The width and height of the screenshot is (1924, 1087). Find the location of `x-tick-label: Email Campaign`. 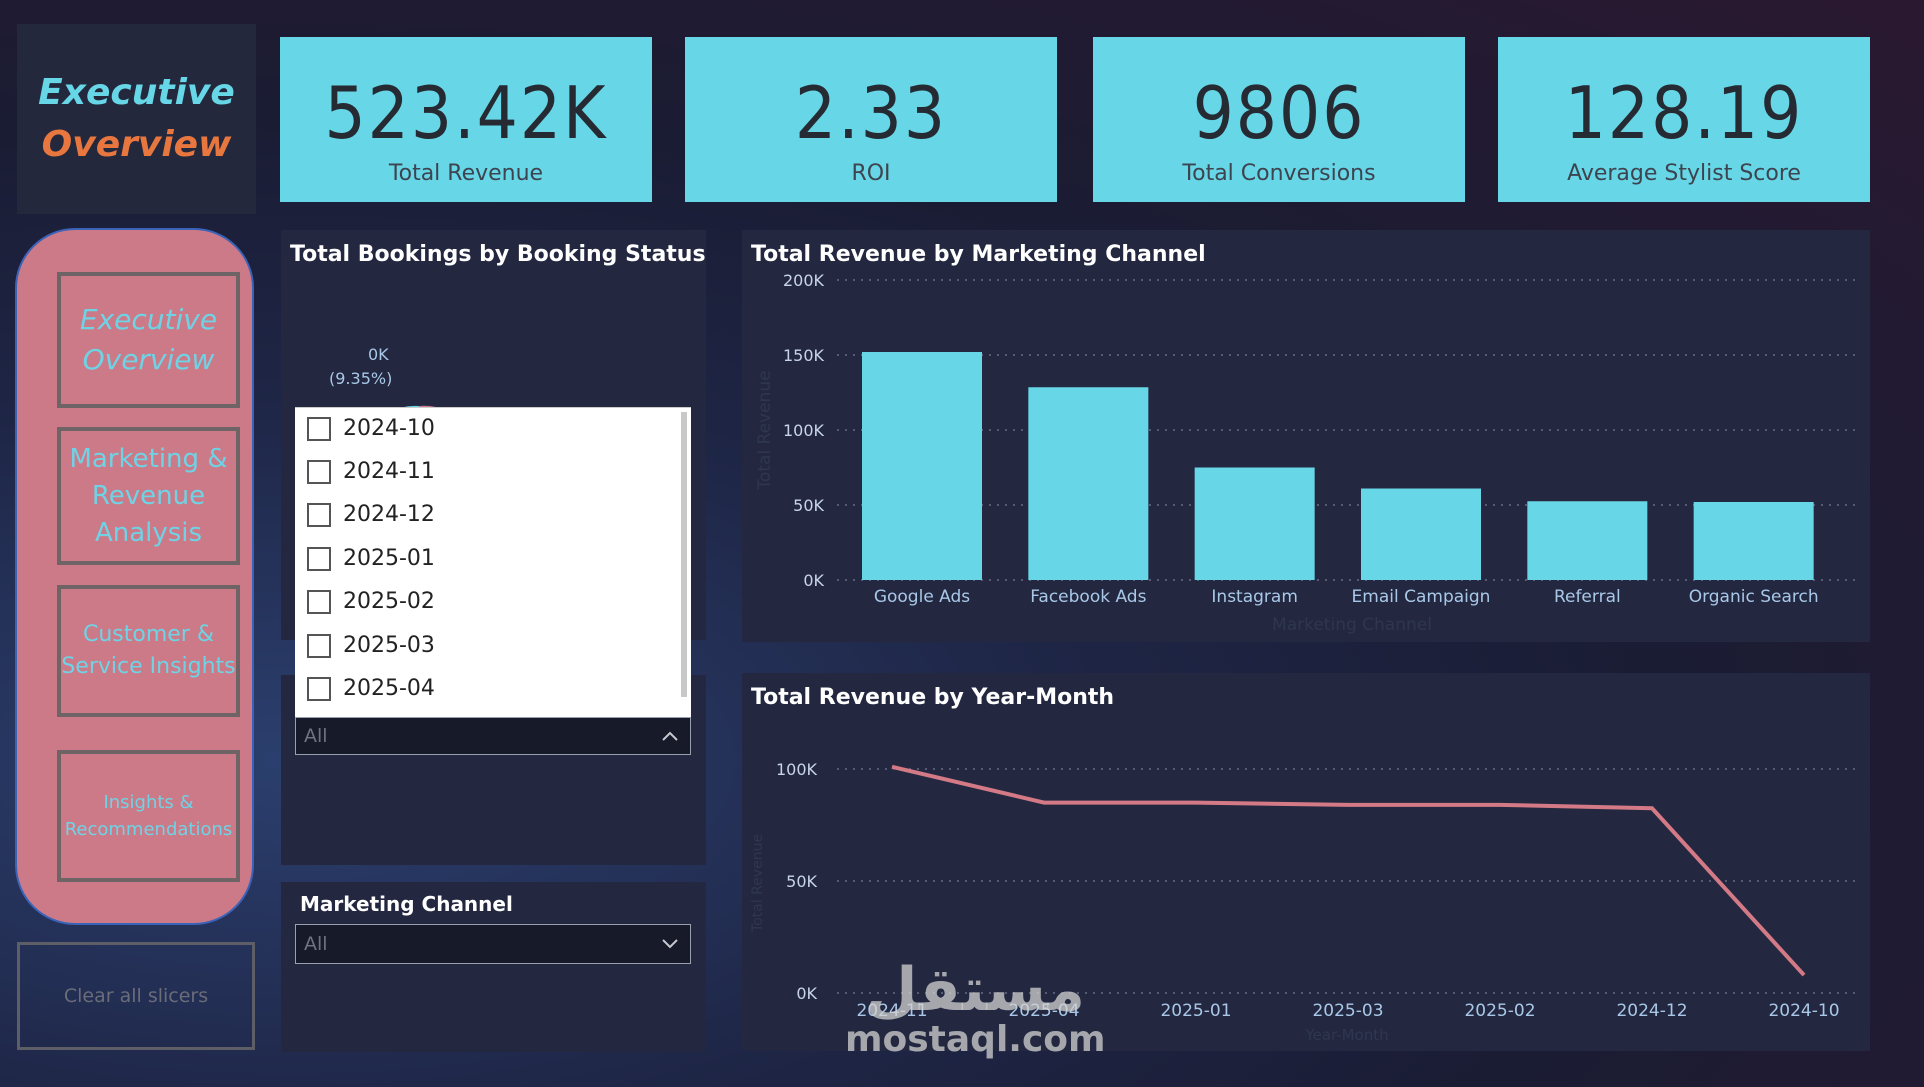

x-tick-label: Email Campaign is located at coordinates (1421, 597).